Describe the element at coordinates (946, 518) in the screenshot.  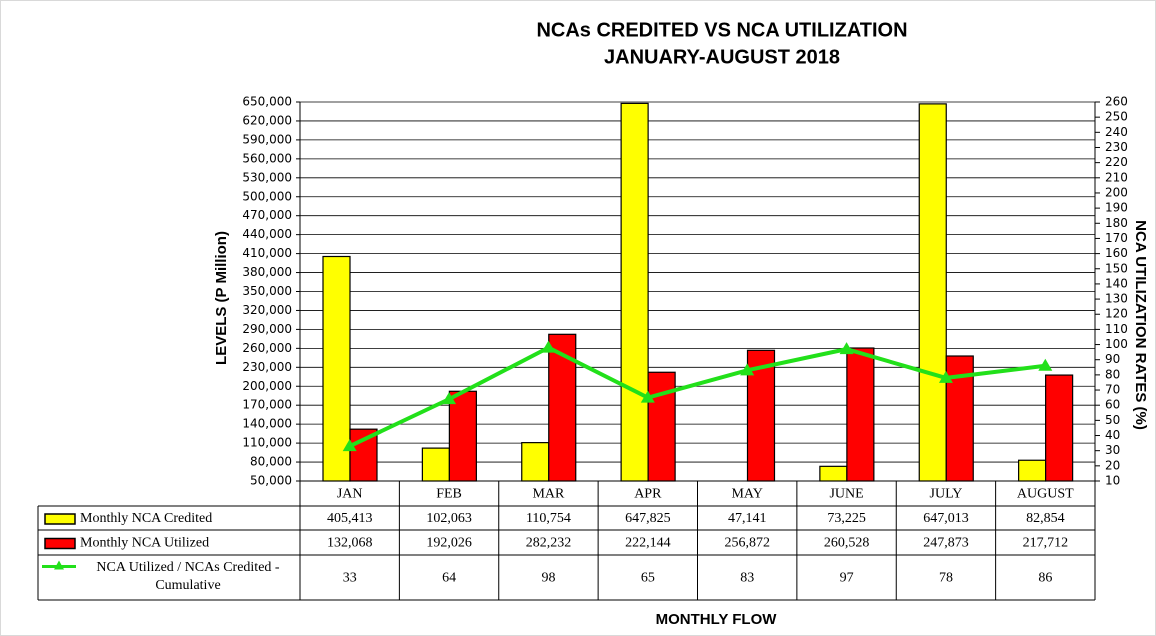
I see `table-value: 647,013` at that location.